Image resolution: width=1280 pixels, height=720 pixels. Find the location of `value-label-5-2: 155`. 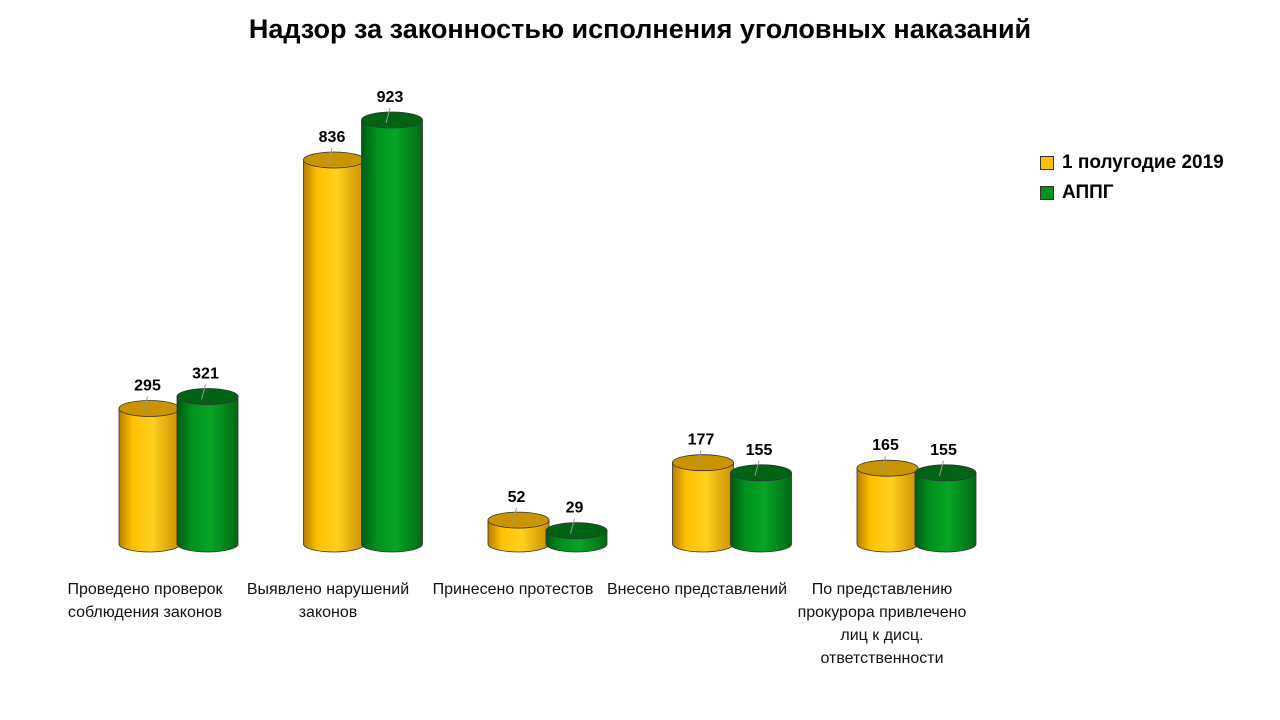

value-label-5-2: 155 is located at coordinates (943, 450).